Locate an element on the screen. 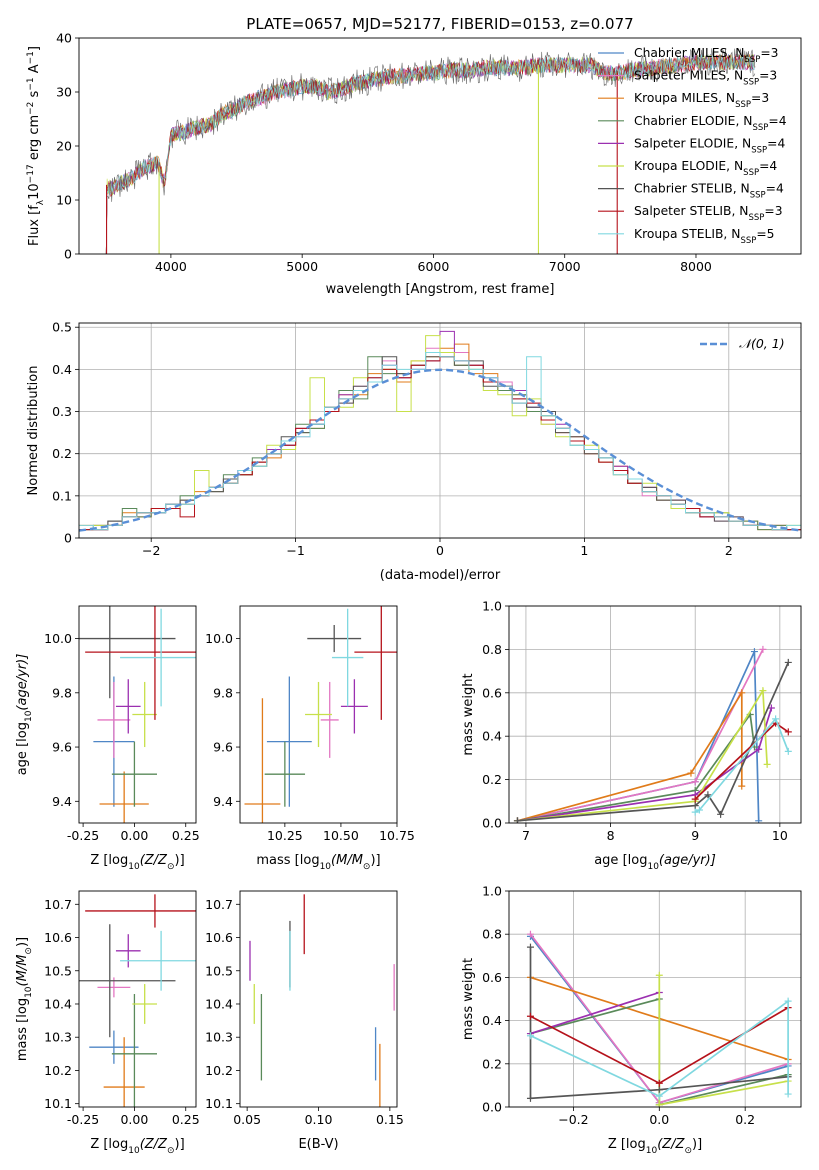 This screenshot has height=1170, width=819. spectrum-line-salpeter-elodie is located at coordinates (430, 154).